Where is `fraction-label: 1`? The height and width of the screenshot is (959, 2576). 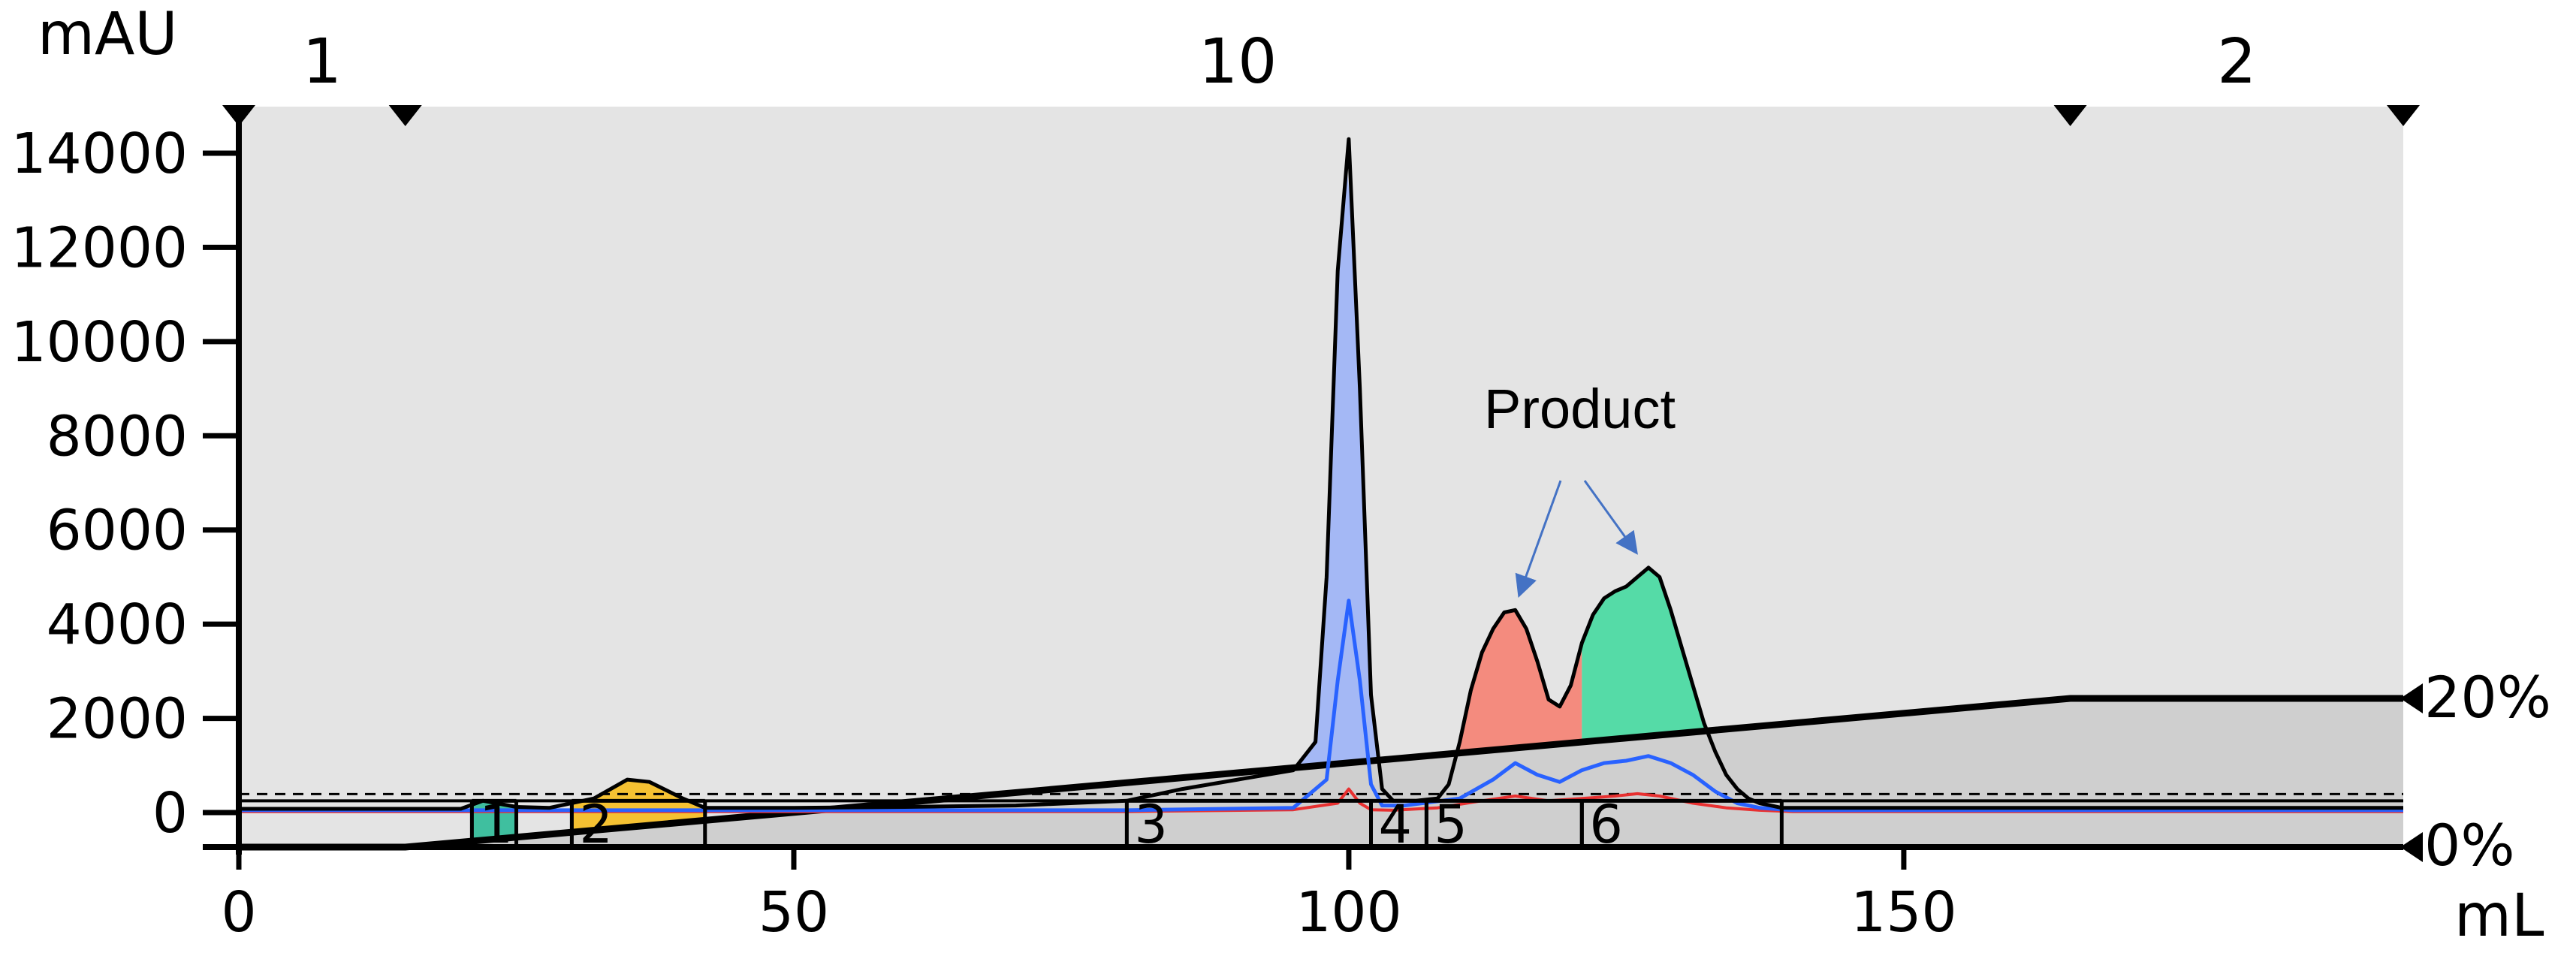
fraction-label: 1 is located at coordinates (496, 824).